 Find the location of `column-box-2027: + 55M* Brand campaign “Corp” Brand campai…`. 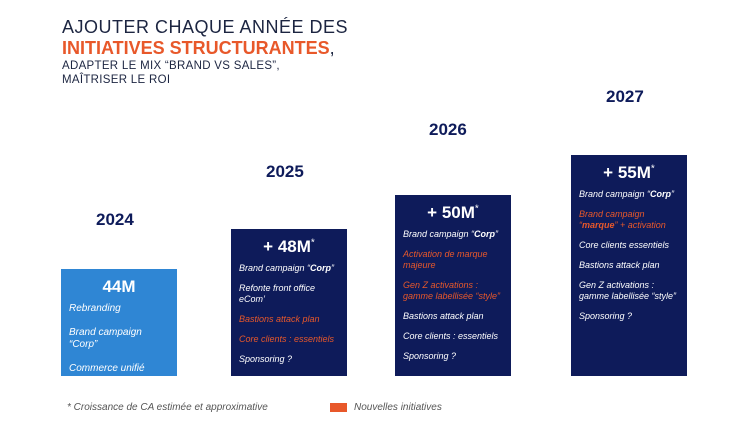

column-box-2027: + 55M* Brand campaign “Corp” Brand campai… is located at coordinates (629, 265).